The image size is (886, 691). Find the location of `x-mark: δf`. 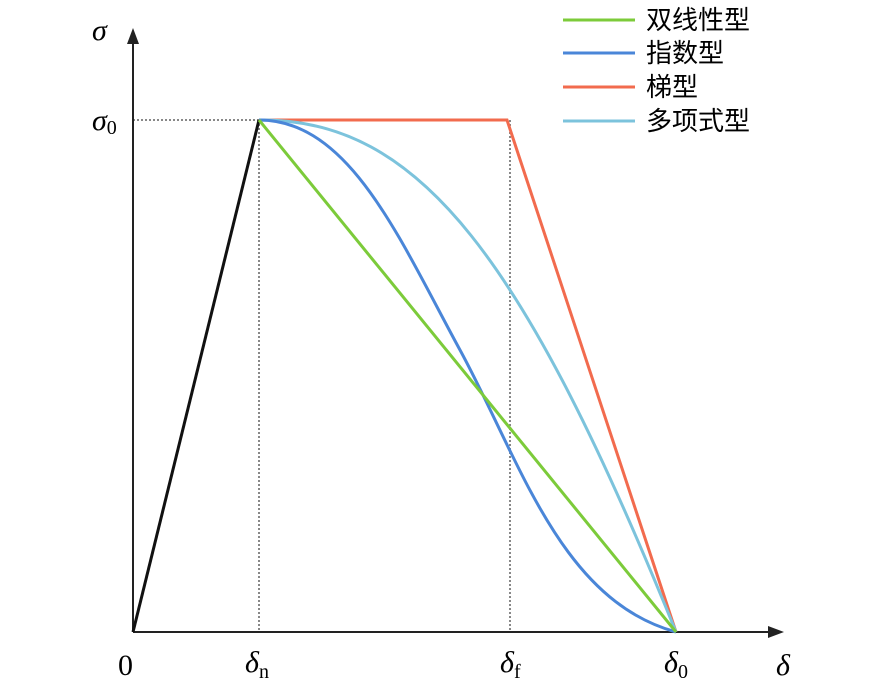

x-mark: δf is located at coordinates (510, 664).